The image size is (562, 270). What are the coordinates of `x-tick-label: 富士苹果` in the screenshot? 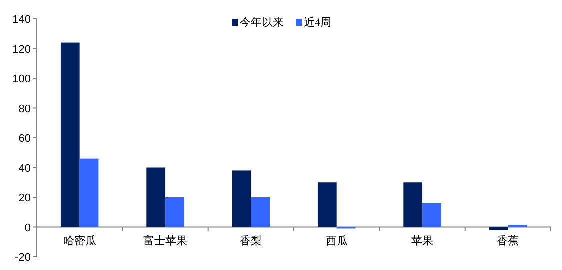 It's located at (166, 241).